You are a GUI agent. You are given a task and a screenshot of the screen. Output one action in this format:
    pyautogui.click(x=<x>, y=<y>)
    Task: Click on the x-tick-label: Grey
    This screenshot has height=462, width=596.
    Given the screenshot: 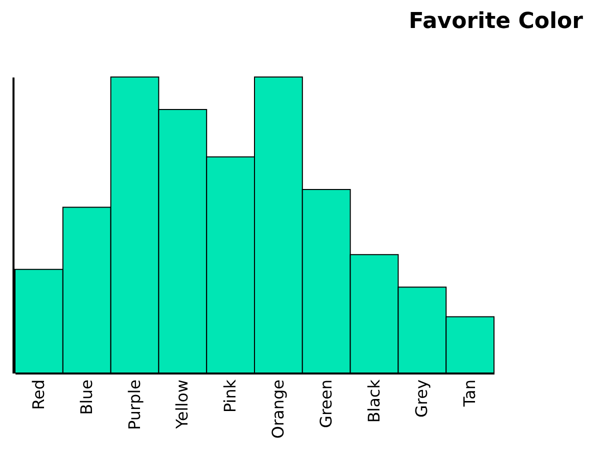 What is the action you would take?
    pyautogui.click(x=422, y=399)
    